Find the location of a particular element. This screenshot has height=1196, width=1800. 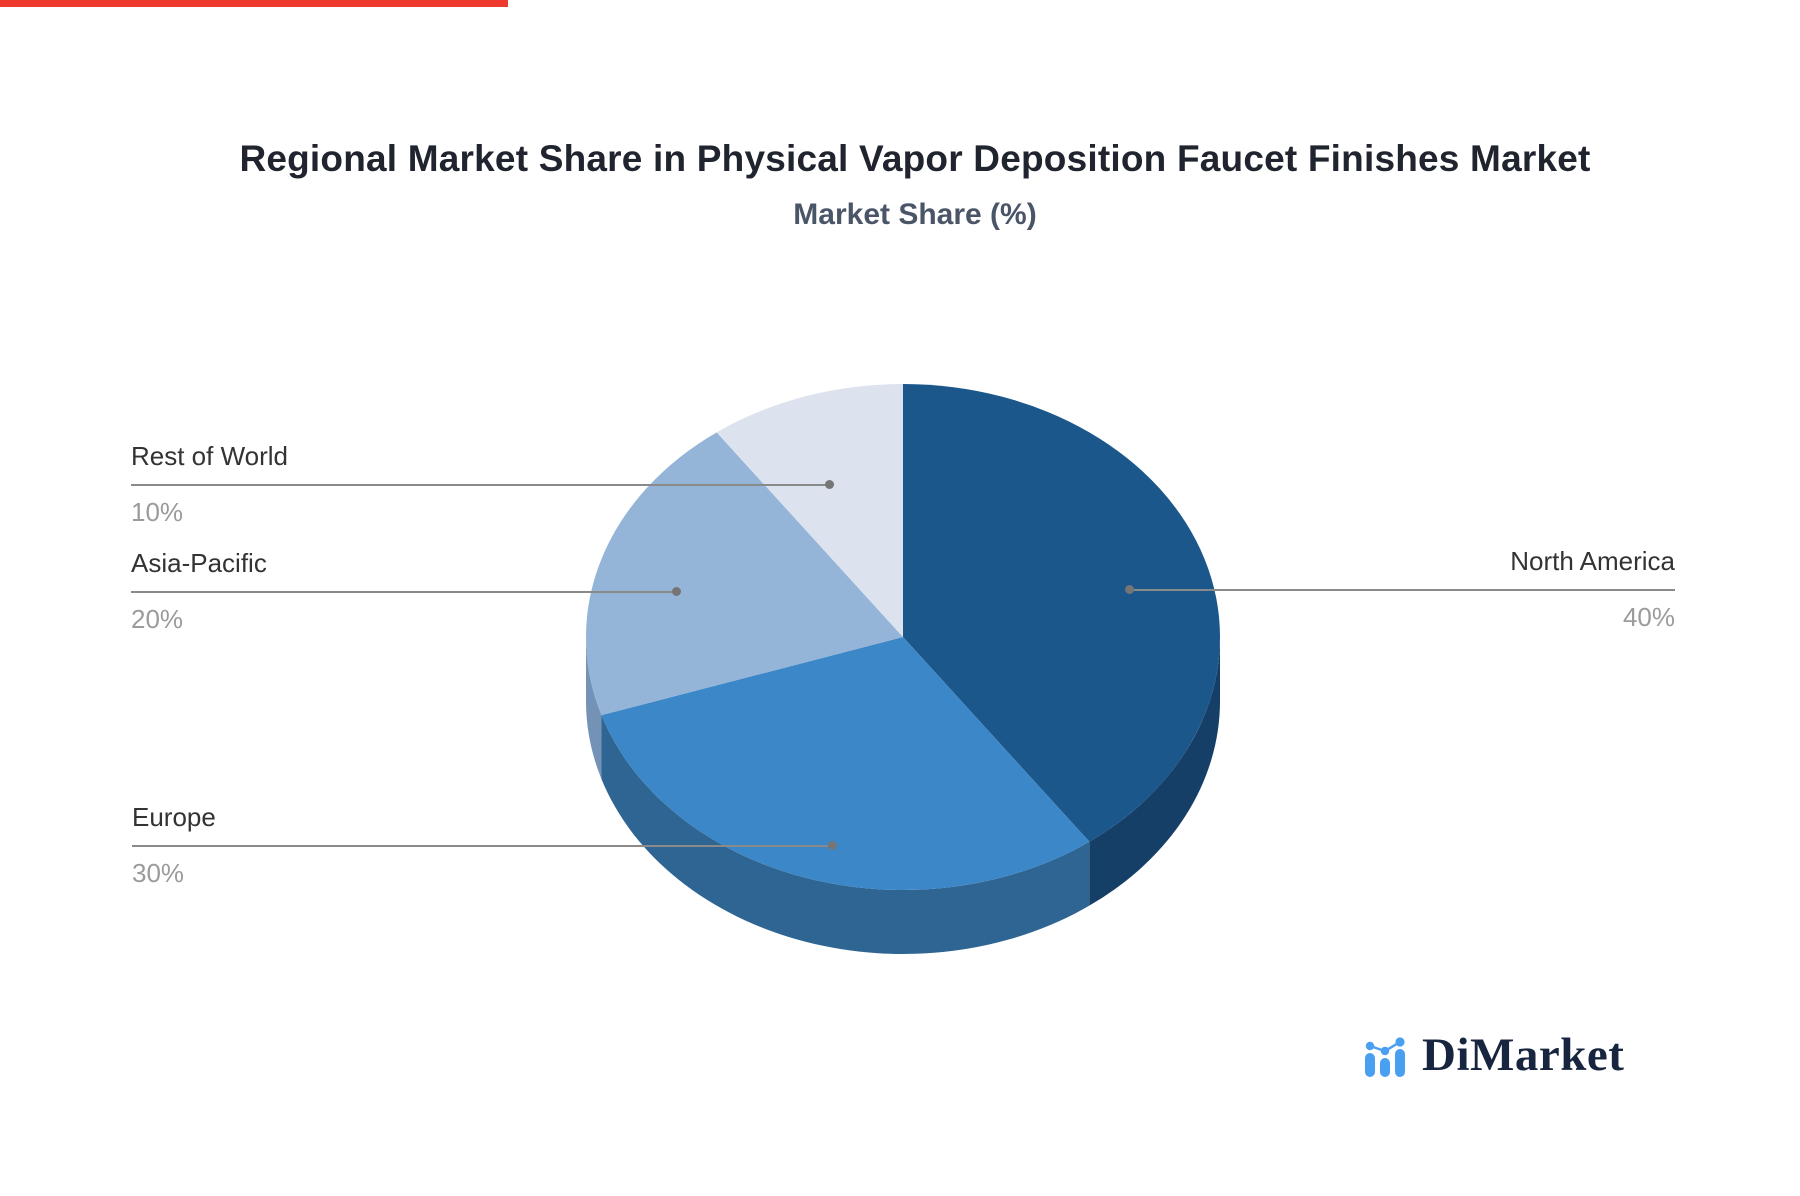

pie-slice-rest-of-world is located at coordinates (809, 510).